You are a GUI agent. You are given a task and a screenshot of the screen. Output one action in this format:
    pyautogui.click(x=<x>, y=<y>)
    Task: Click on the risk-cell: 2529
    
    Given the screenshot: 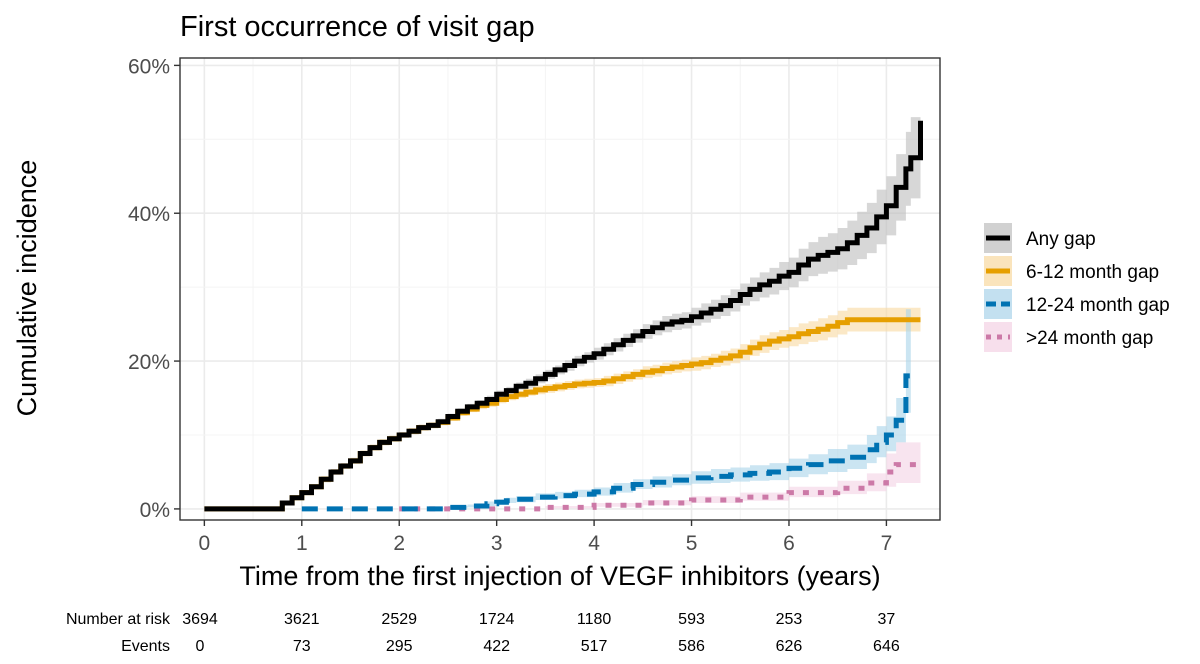 What is the action you would take?
    pyautogui.click(x=399, y=619)
    